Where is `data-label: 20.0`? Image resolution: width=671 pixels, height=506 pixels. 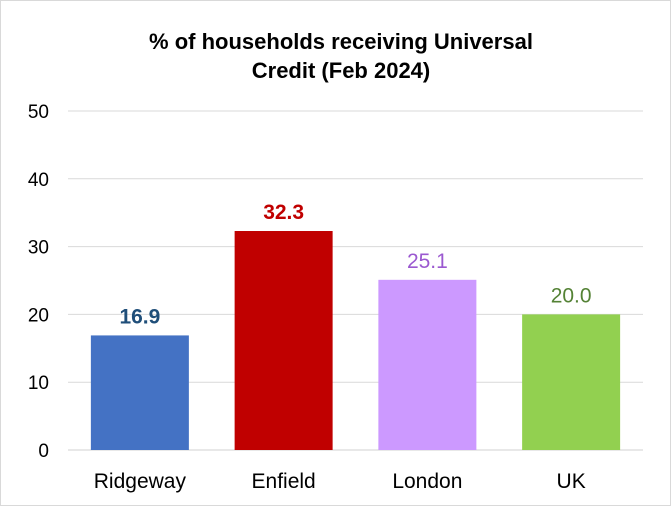 data-label: 20.0 is located at coordinates (571, 295).